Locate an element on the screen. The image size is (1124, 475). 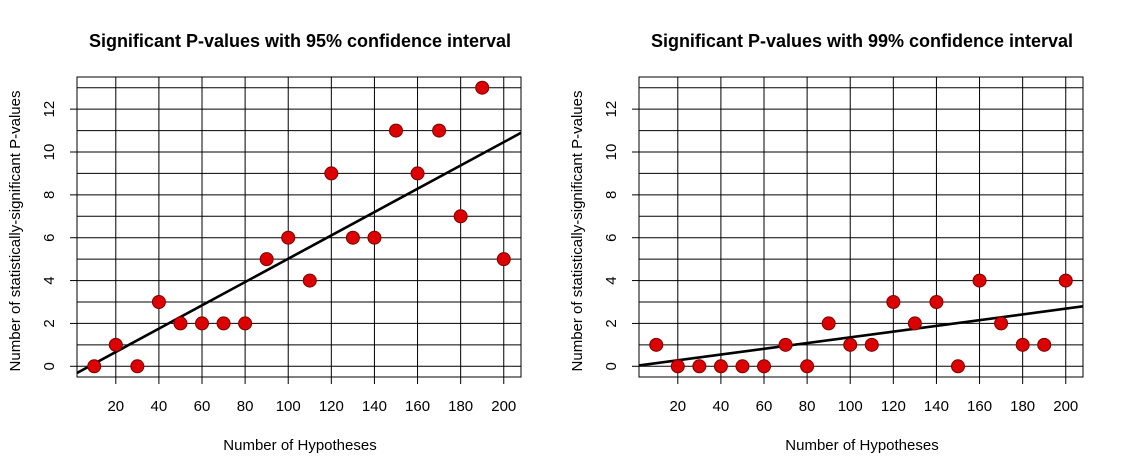
data-points is located at coordinates (861, 323).